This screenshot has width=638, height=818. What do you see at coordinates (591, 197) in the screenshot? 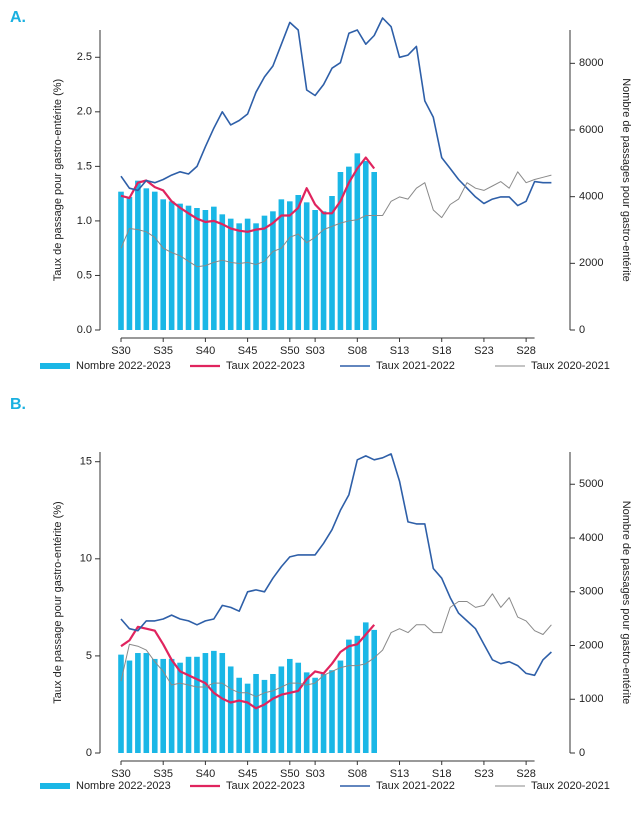
I see `y2-tick-label: 4000` at bounding box center [591, 197].